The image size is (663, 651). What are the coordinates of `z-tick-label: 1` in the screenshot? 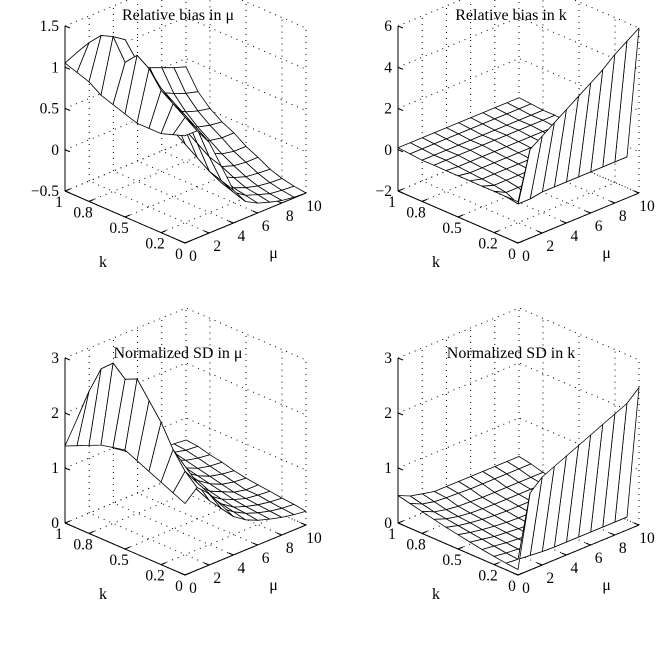 It's located at (55, 67).